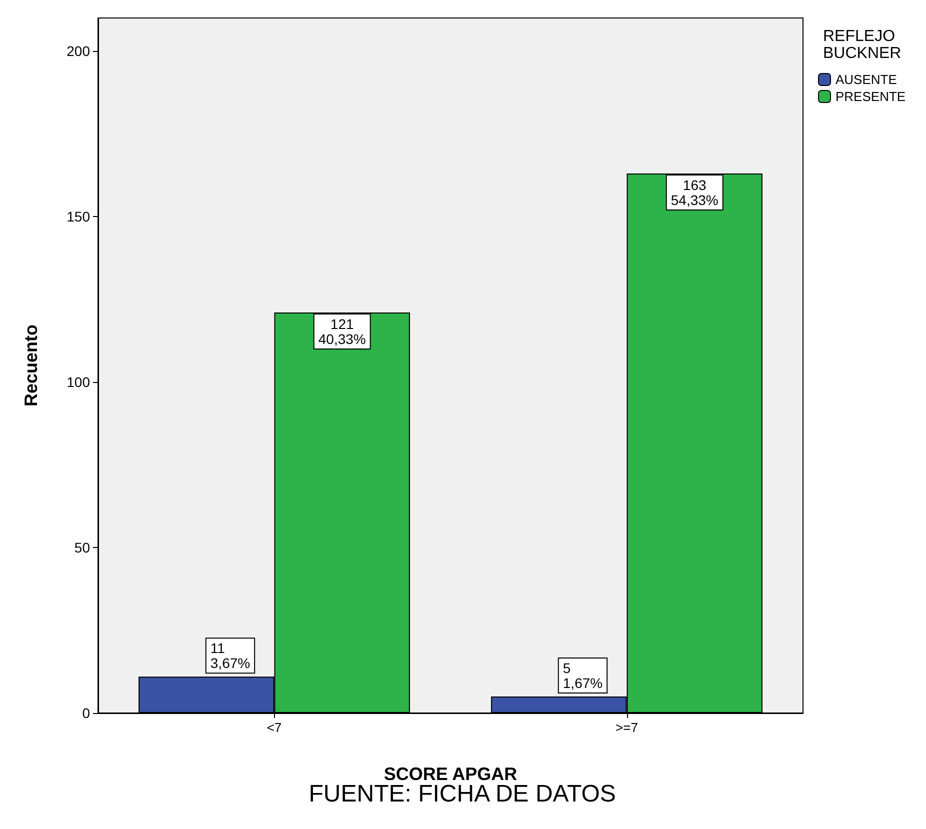 This screenshot has height=829, width=926. What do you see at coordinates (274, 727) in the screenshot?
I see `x-tick-label: <7` at bounding box center [274, 727].